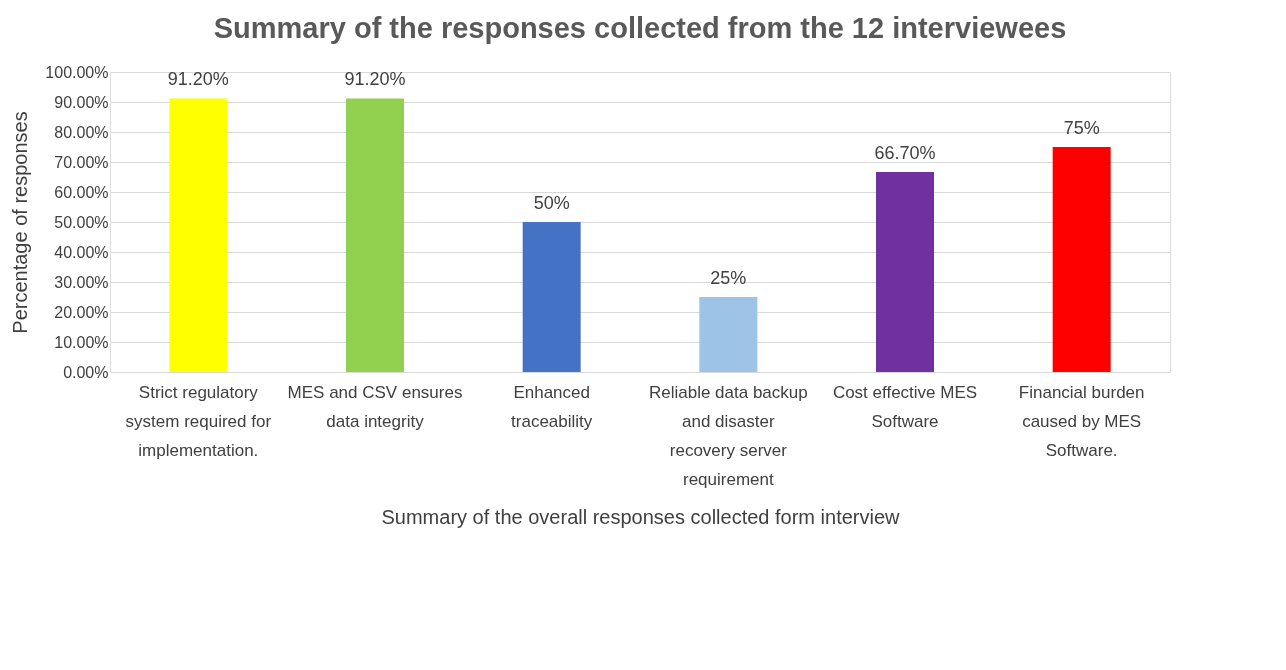 The image size is (1286, 670). I want to click on x-tick-label: Financial burden caused by MES Software., so click(1081, 421).